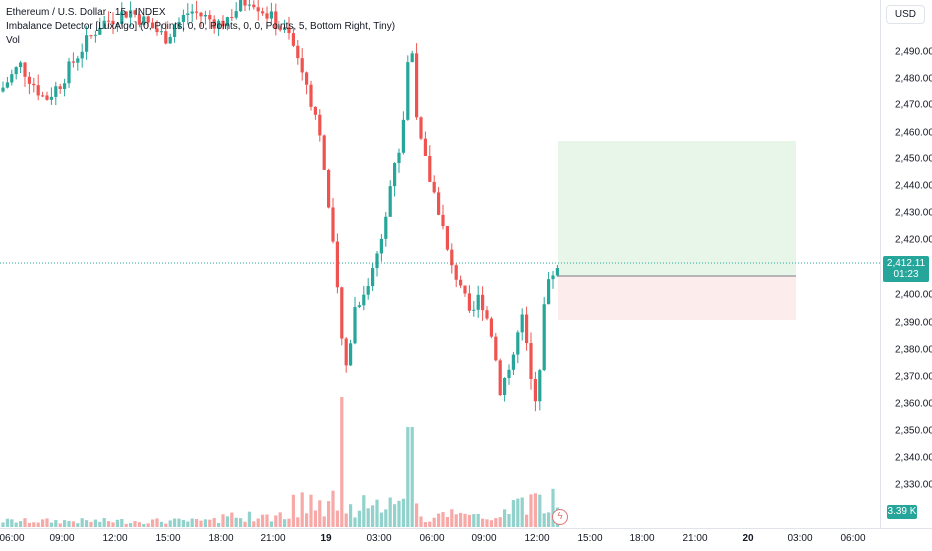 The height and width of the screenshot is (551, 932). I want to click on price-tick-label: 2,340.00, so click(913, 458).